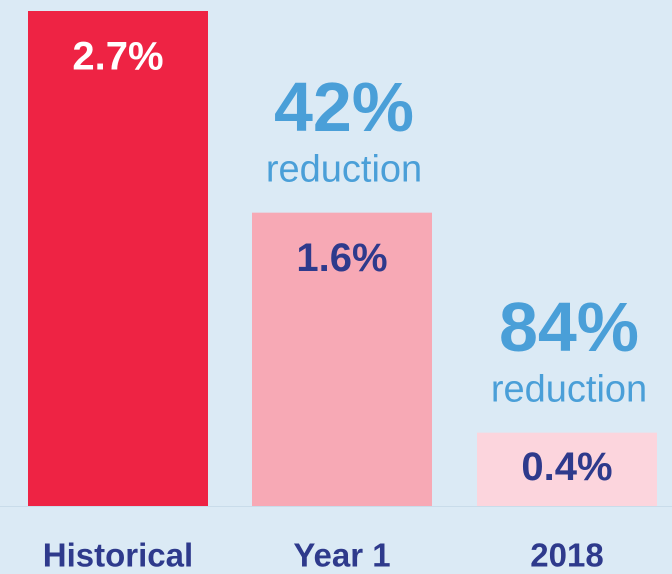  I want to click on reduction-percent: 84%, so click(569, 327).